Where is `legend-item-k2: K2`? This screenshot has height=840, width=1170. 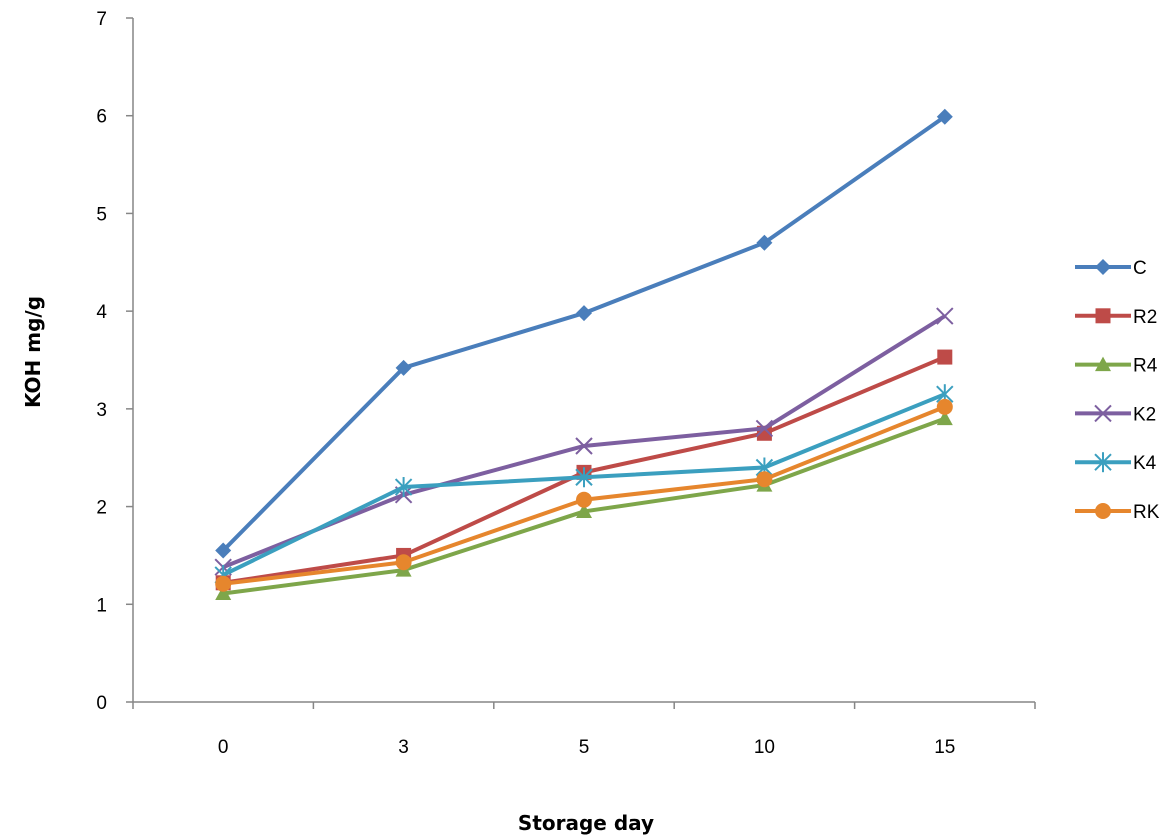
legend-item-k2: K2 is located at coordinates (1115, 414).